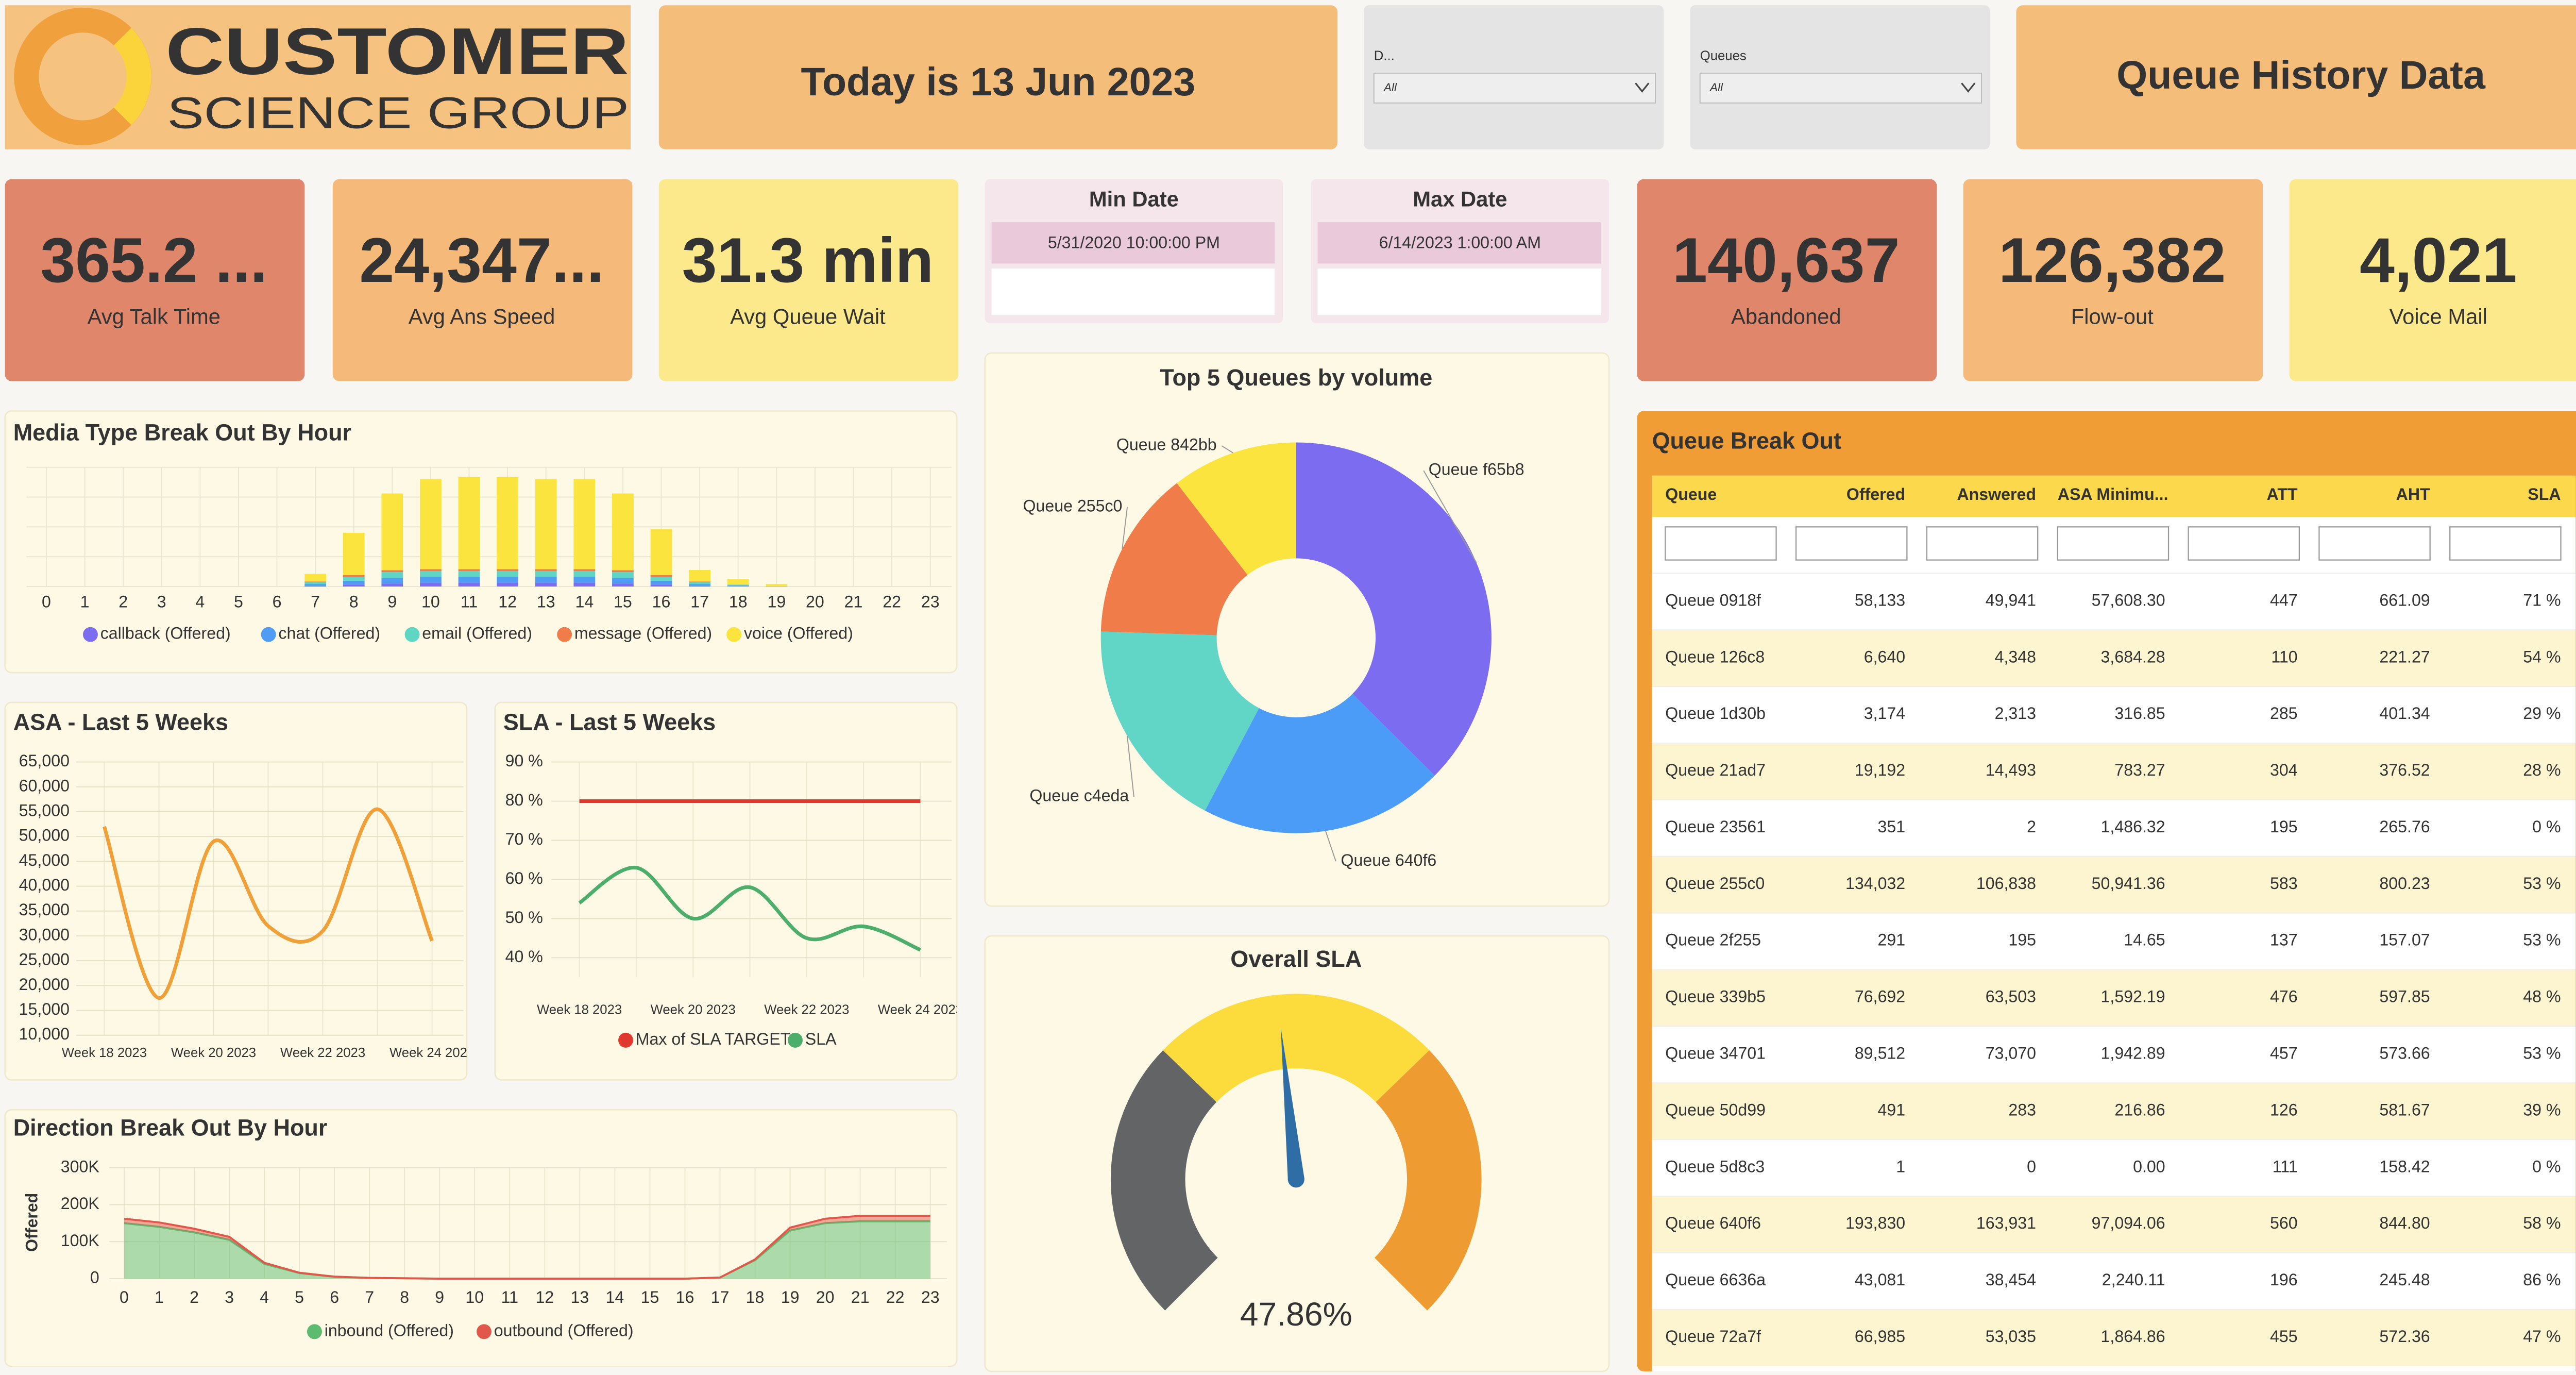 The height and width of the screenshot is (1375, 2576). Describe the element at coordinates (825, 1297) in the screenshot. I see `x-tick-label: 20` at that location.